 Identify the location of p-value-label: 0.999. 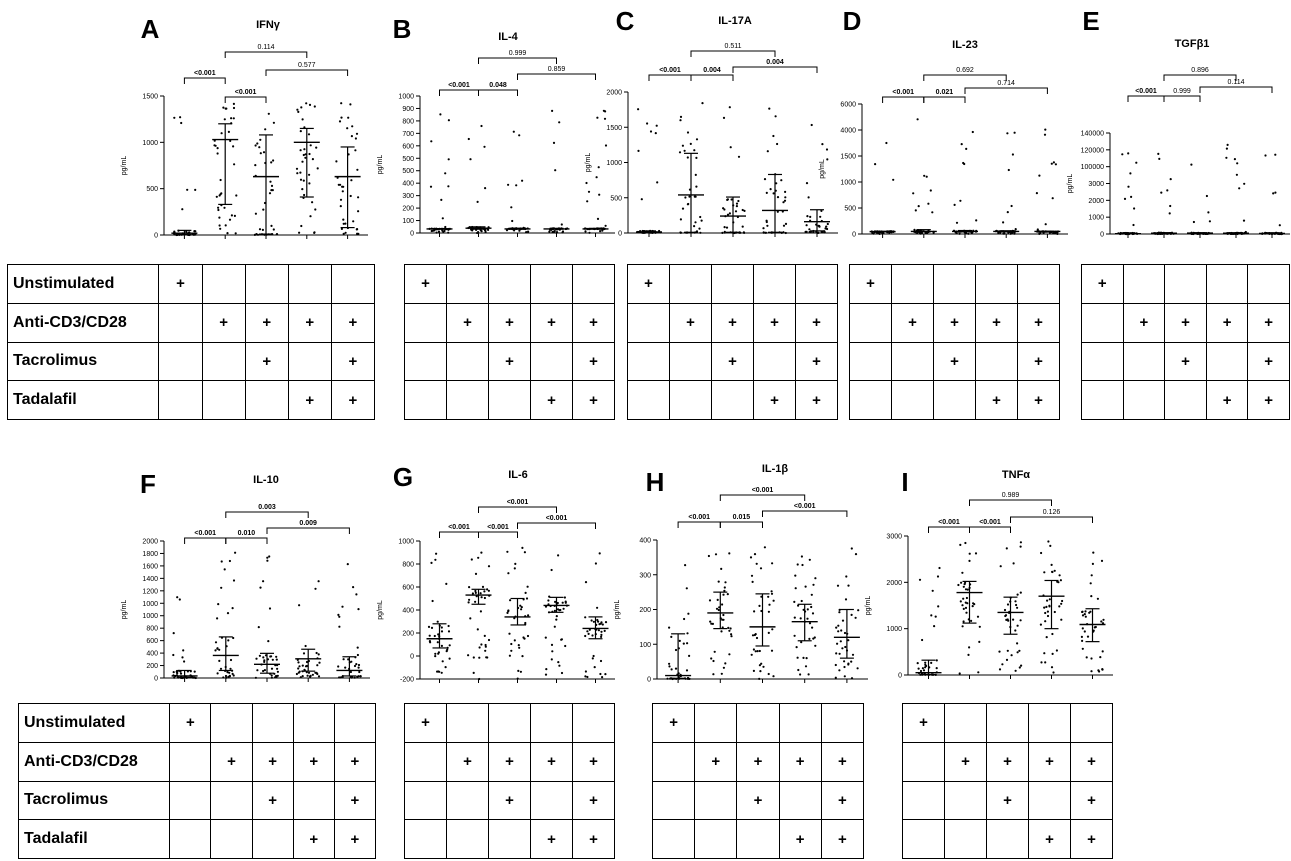
(1182, 91).